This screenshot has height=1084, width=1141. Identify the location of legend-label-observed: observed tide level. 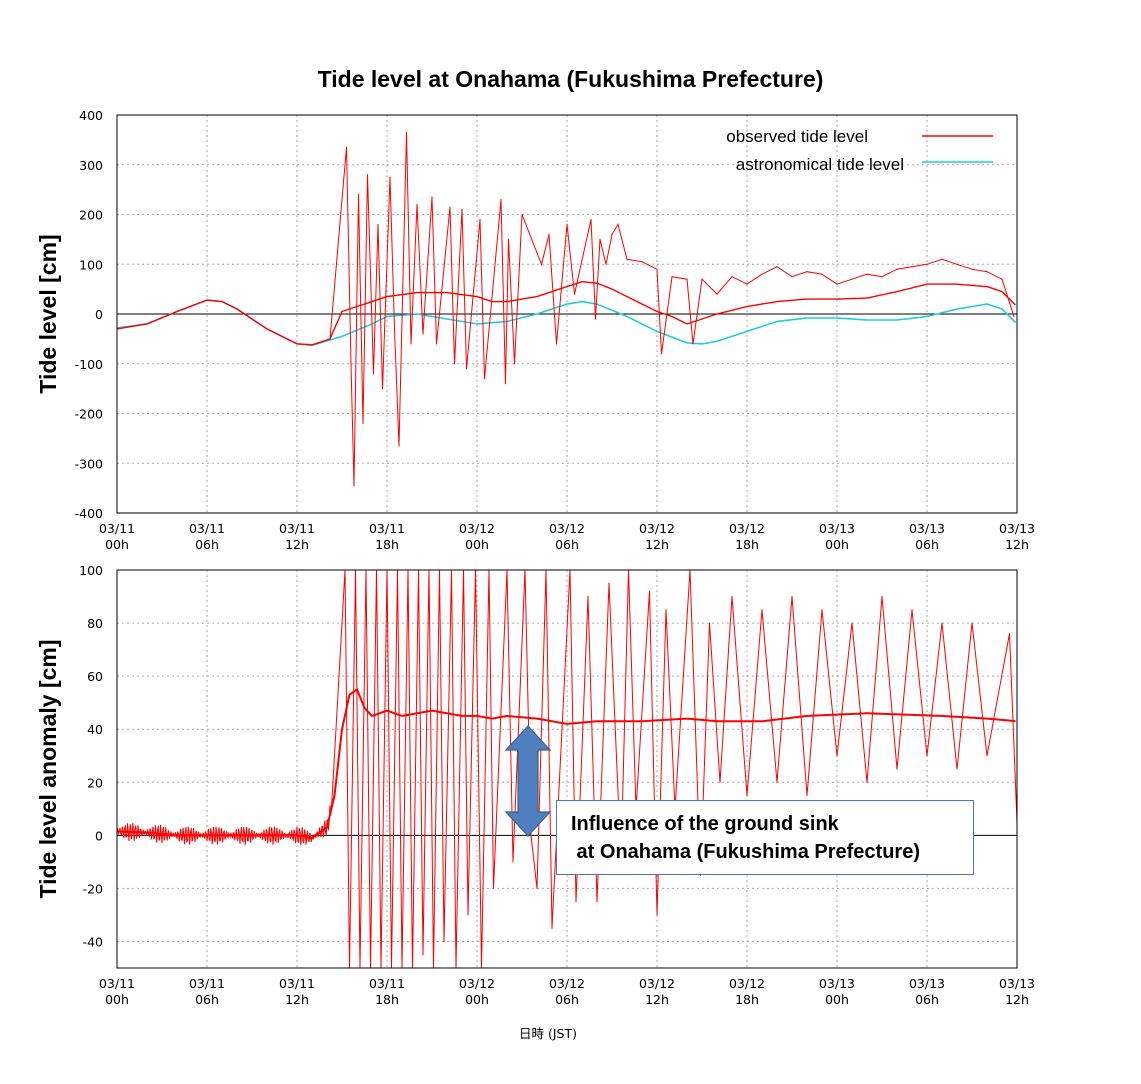
(797, 136).